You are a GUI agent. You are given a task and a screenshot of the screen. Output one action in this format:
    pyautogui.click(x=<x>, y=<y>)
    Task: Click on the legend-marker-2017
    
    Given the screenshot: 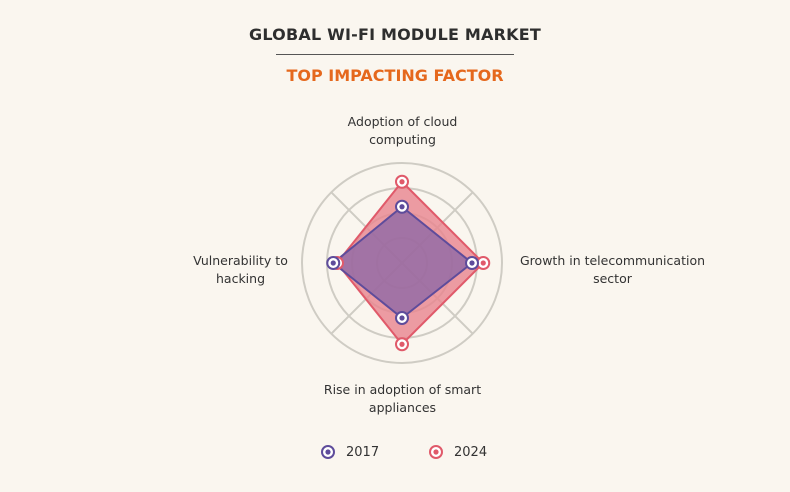 What is the action you would take?
    pyautogui.click(x=328, y=452)
    